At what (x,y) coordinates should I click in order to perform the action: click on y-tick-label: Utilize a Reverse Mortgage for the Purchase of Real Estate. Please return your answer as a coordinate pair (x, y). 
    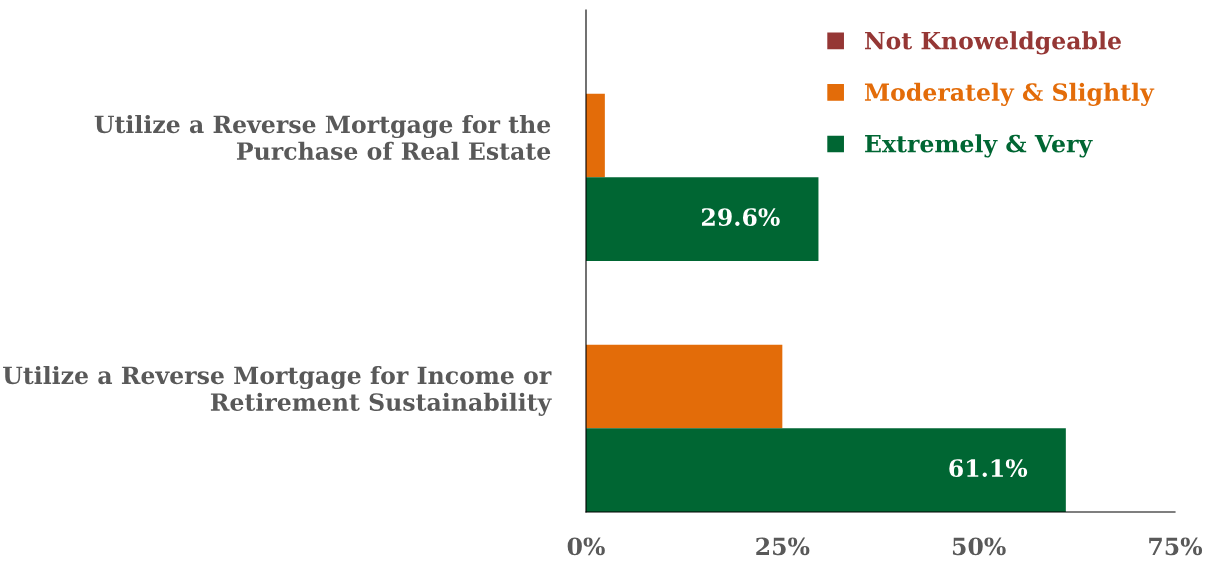
    Looking at the image, I should click on (322, 137).